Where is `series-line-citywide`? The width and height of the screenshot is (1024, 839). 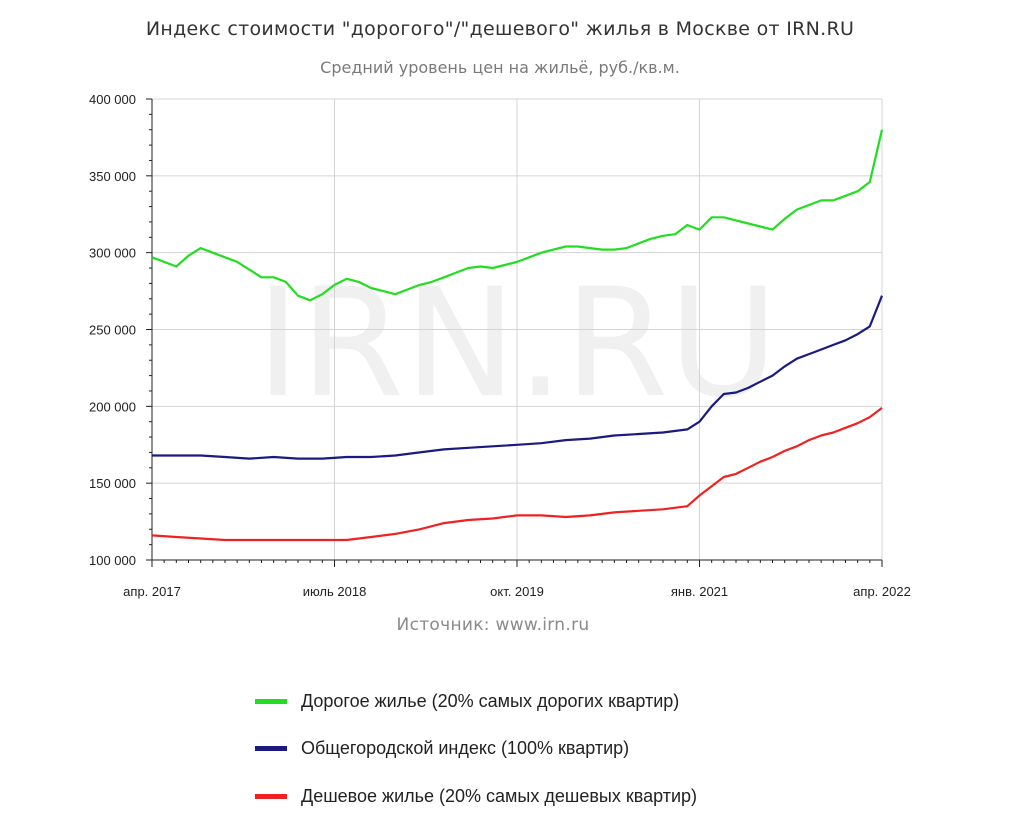
series-line-citywide is located at coordinates (518, 377).